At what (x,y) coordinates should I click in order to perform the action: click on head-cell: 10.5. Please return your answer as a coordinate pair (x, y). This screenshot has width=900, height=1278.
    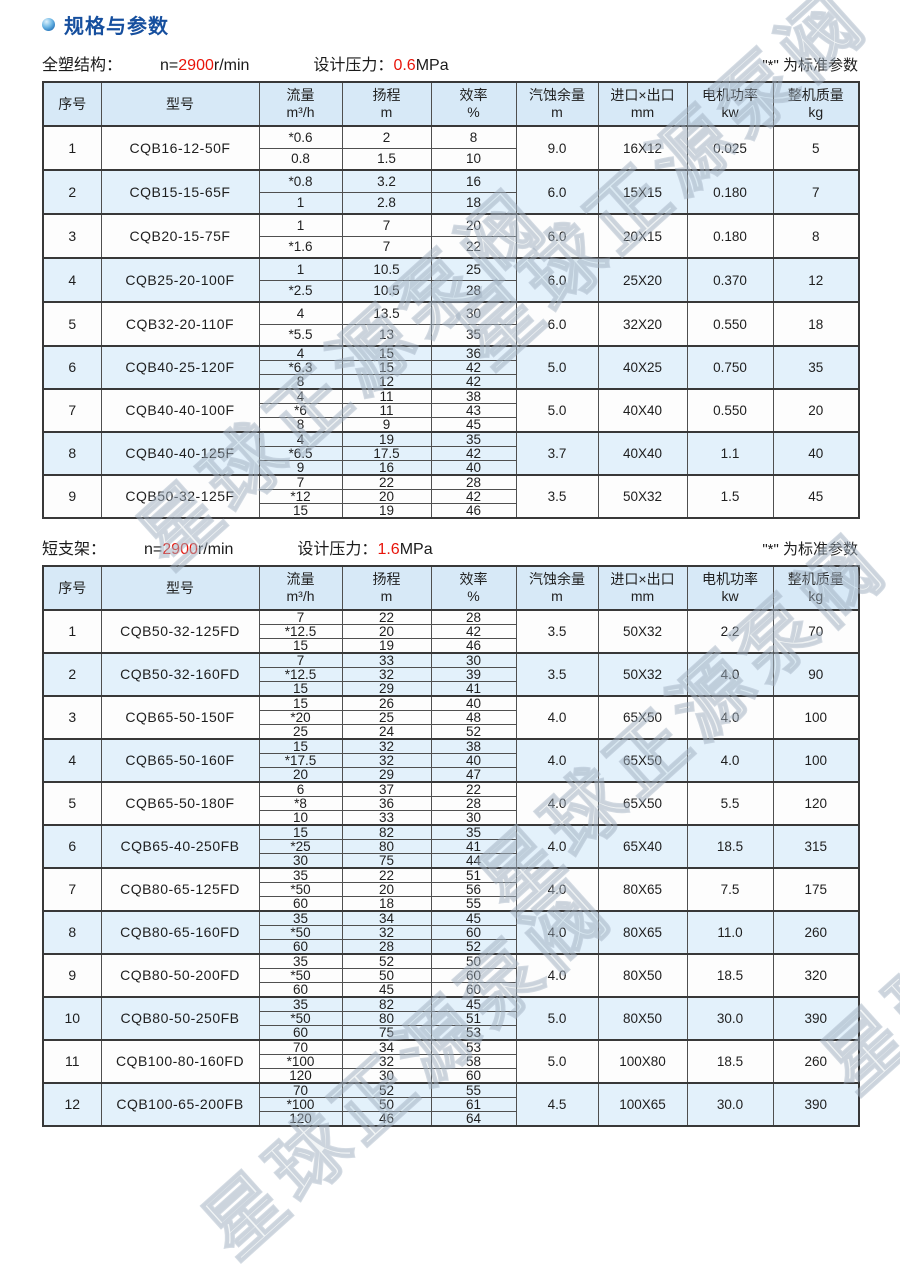
    Looking at the image, I should click on (386, 269).